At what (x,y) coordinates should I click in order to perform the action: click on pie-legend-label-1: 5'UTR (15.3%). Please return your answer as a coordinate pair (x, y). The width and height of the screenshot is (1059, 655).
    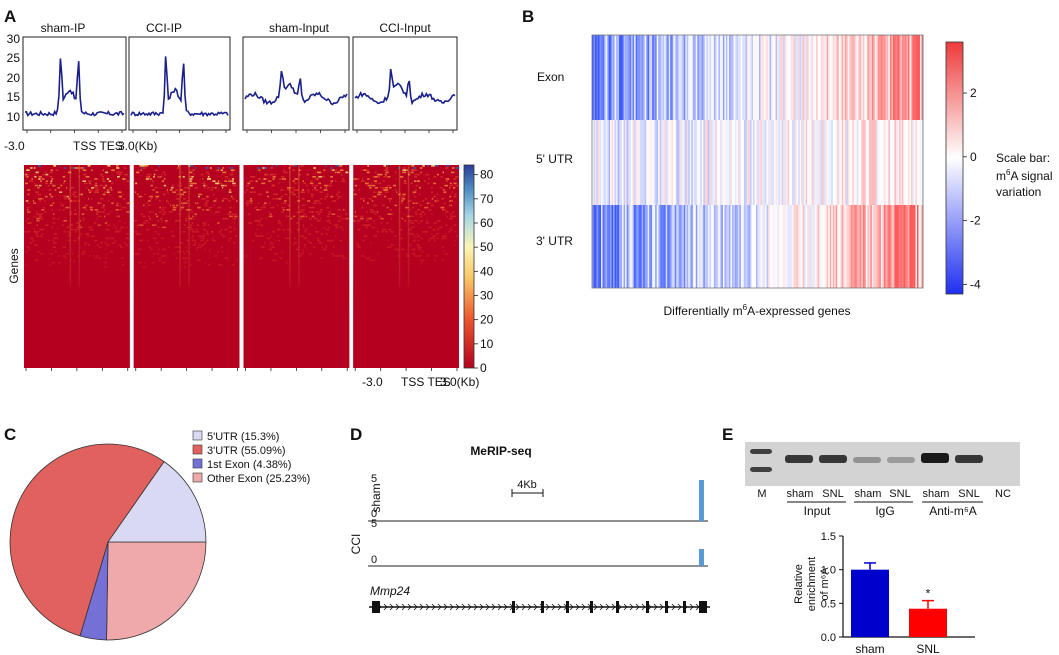
    Looking at the image, I should click on (243, 437).